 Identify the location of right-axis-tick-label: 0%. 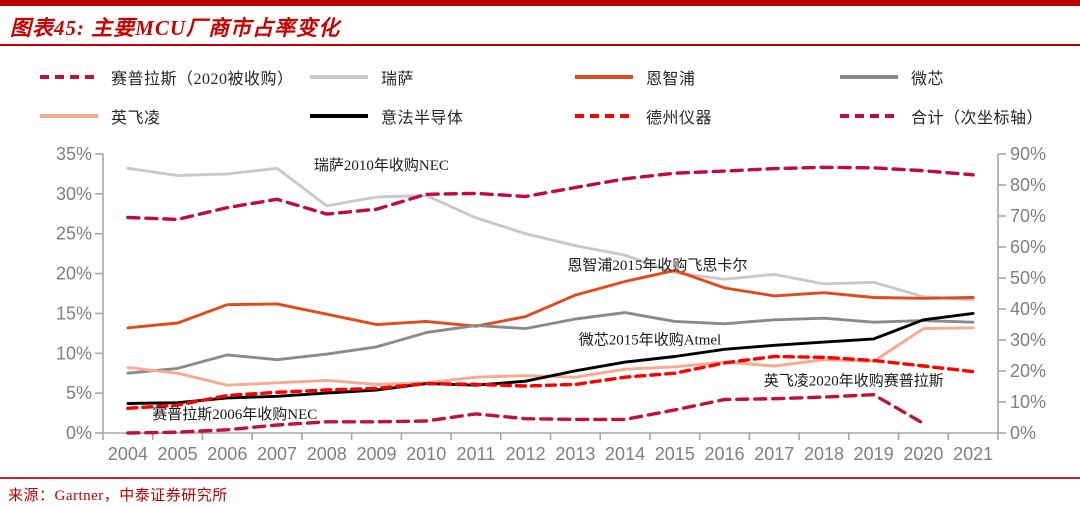
(1023, 433).